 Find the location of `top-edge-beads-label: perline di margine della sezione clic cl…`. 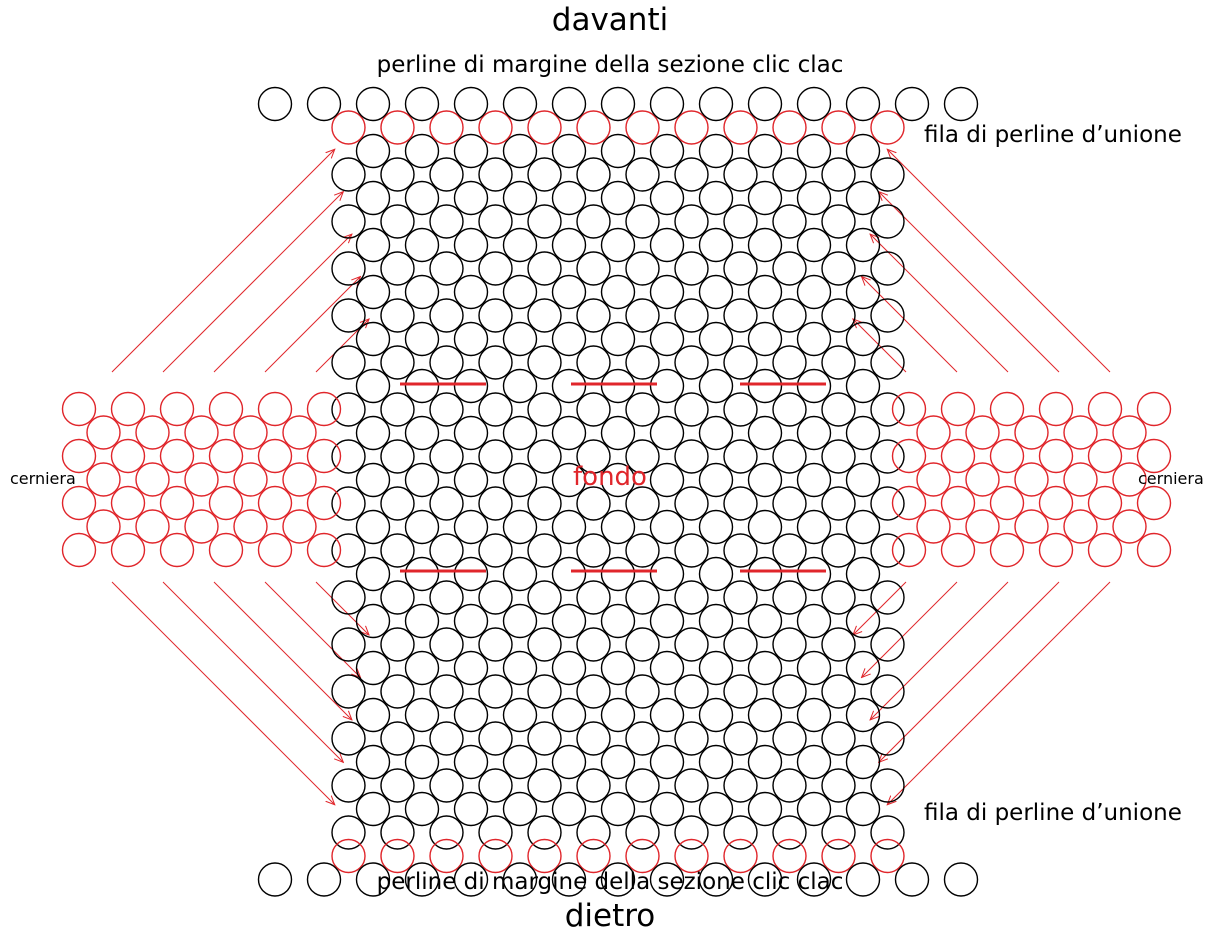

top-edge-beads-label: perline di margine della sezione clic cl… is located at coordinates (610, 65).